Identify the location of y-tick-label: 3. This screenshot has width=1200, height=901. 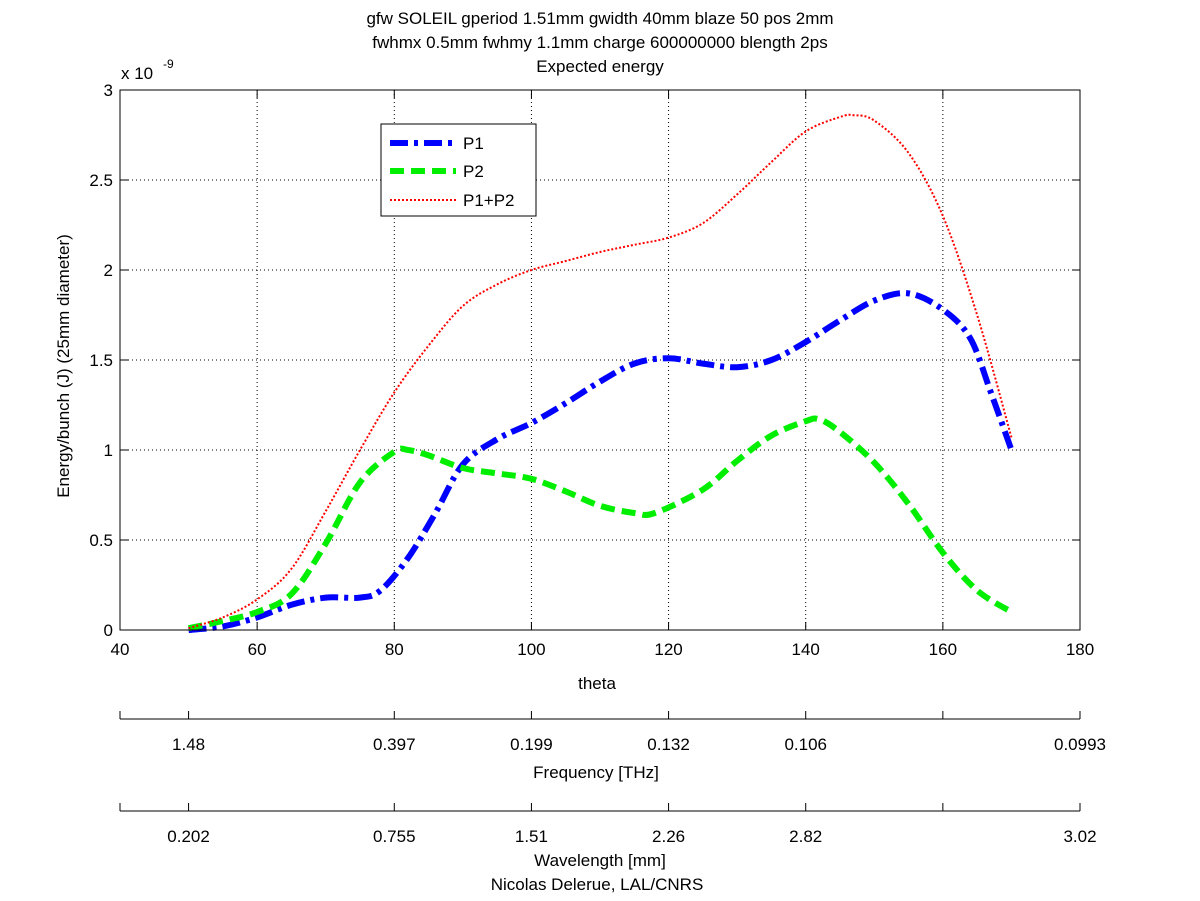
(108, 90).